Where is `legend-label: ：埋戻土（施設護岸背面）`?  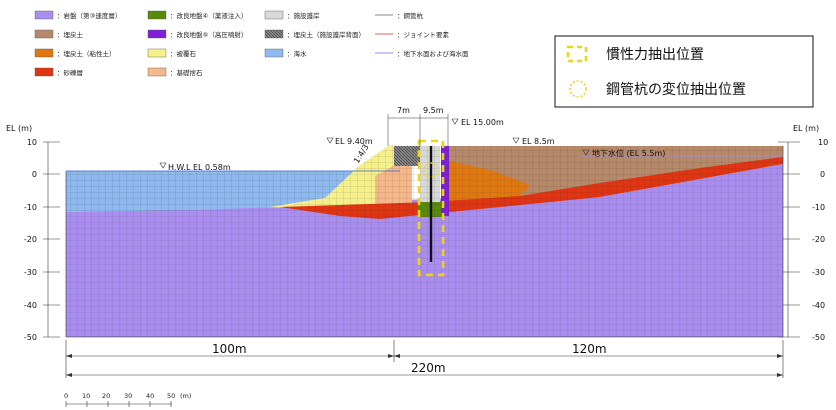
legend-label: ：埋戻土（施設護岸背面） is located at coordinates (326, 34).